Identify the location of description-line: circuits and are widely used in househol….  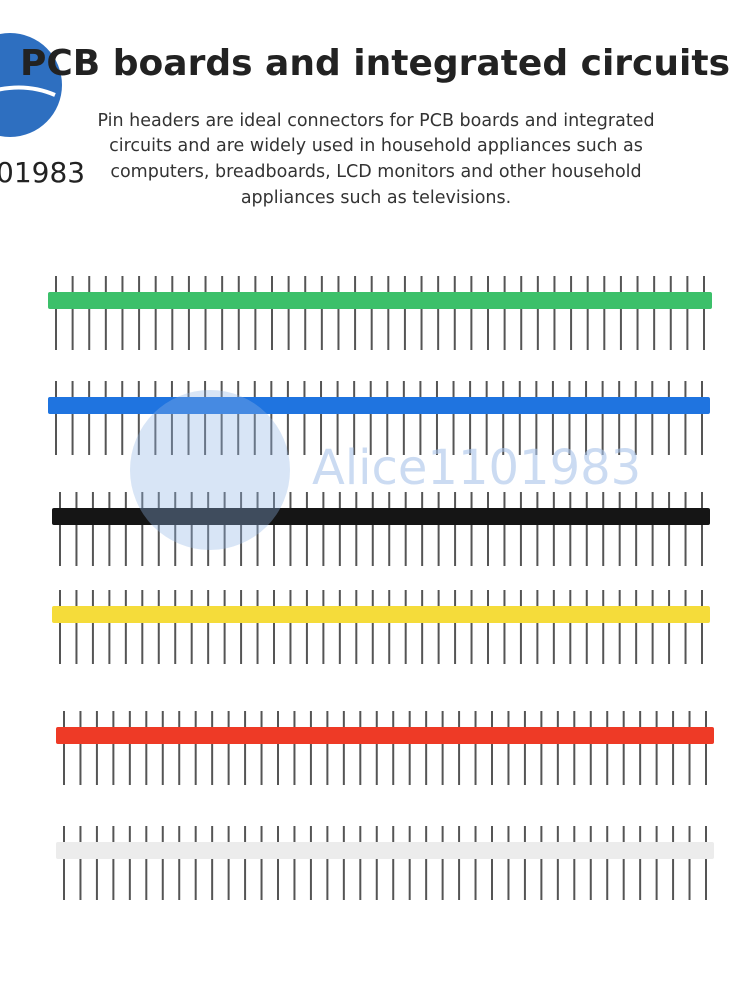
(376, 146).